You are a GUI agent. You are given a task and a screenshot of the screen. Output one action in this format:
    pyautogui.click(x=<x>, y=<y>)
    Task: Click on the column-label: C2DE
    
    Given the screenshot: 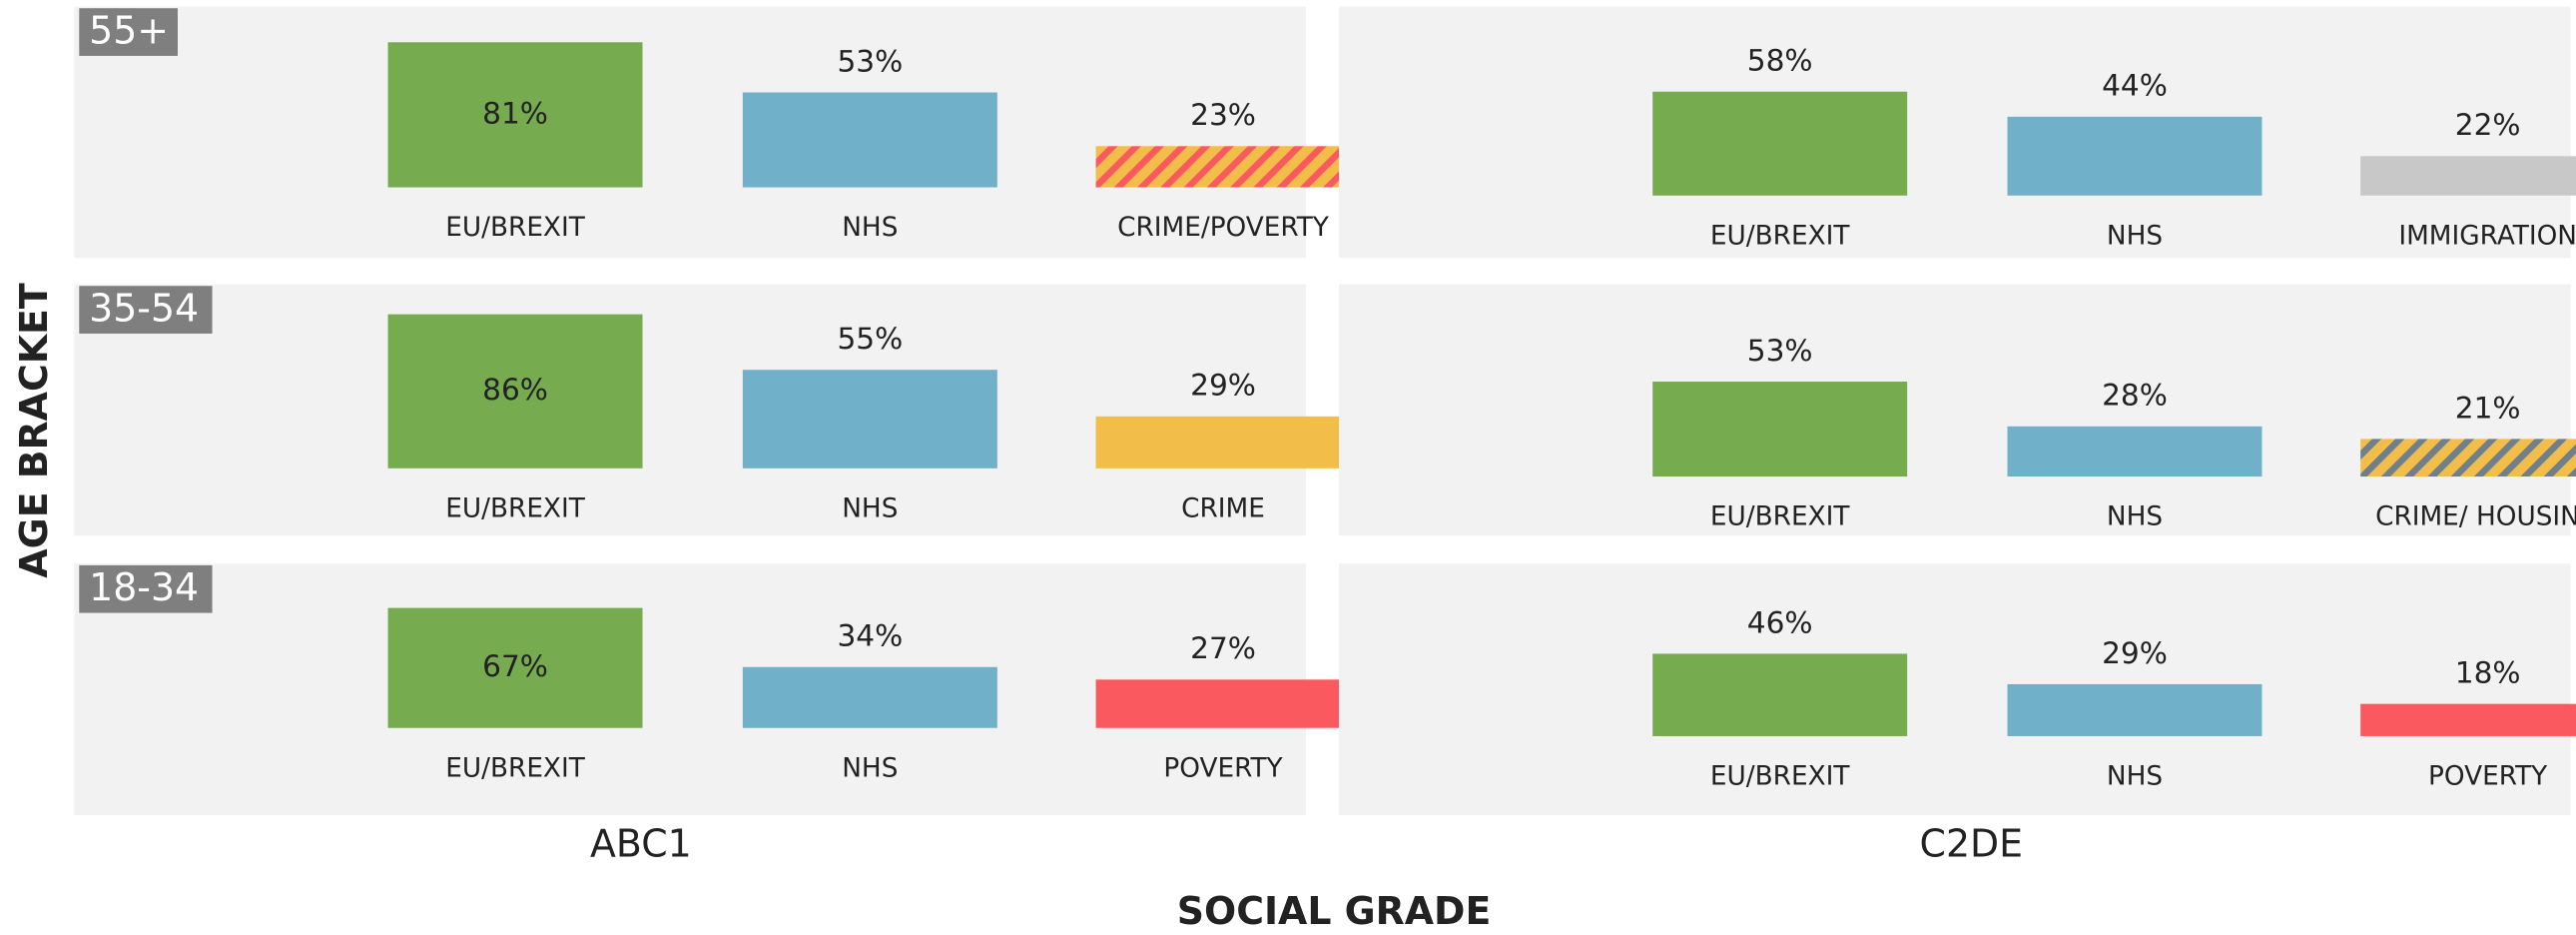 What is the action you would take?
    pyautogui.click(x=1972, y=844)
    